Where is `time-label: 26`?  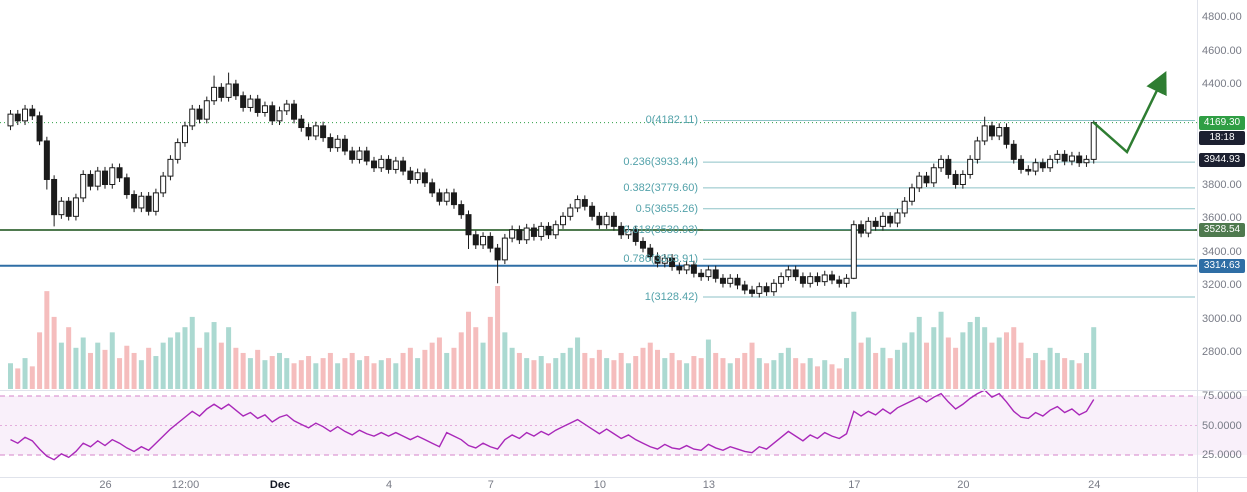
time-label: 26 is located at coordinates (105, 485).